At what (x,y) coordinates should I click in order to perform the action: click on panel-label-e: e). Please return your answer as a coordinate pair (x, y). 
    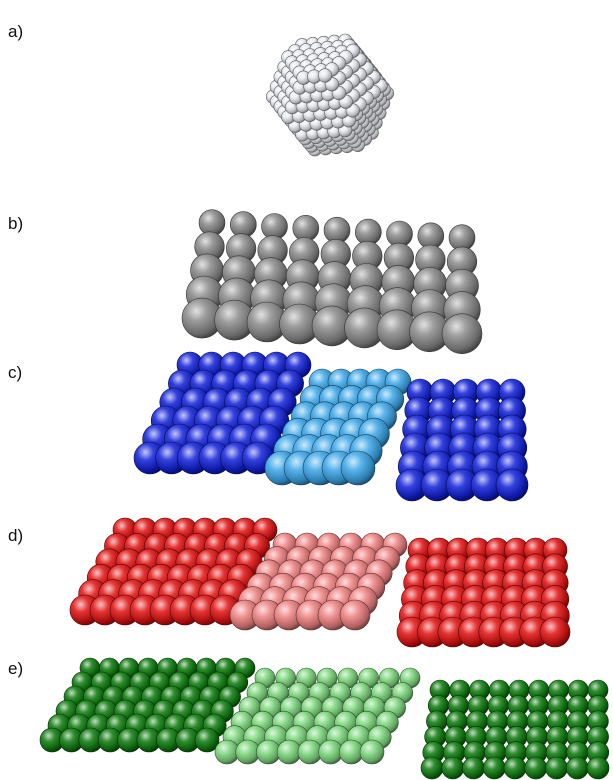
    Looking at the image, I should click on (16, 668).